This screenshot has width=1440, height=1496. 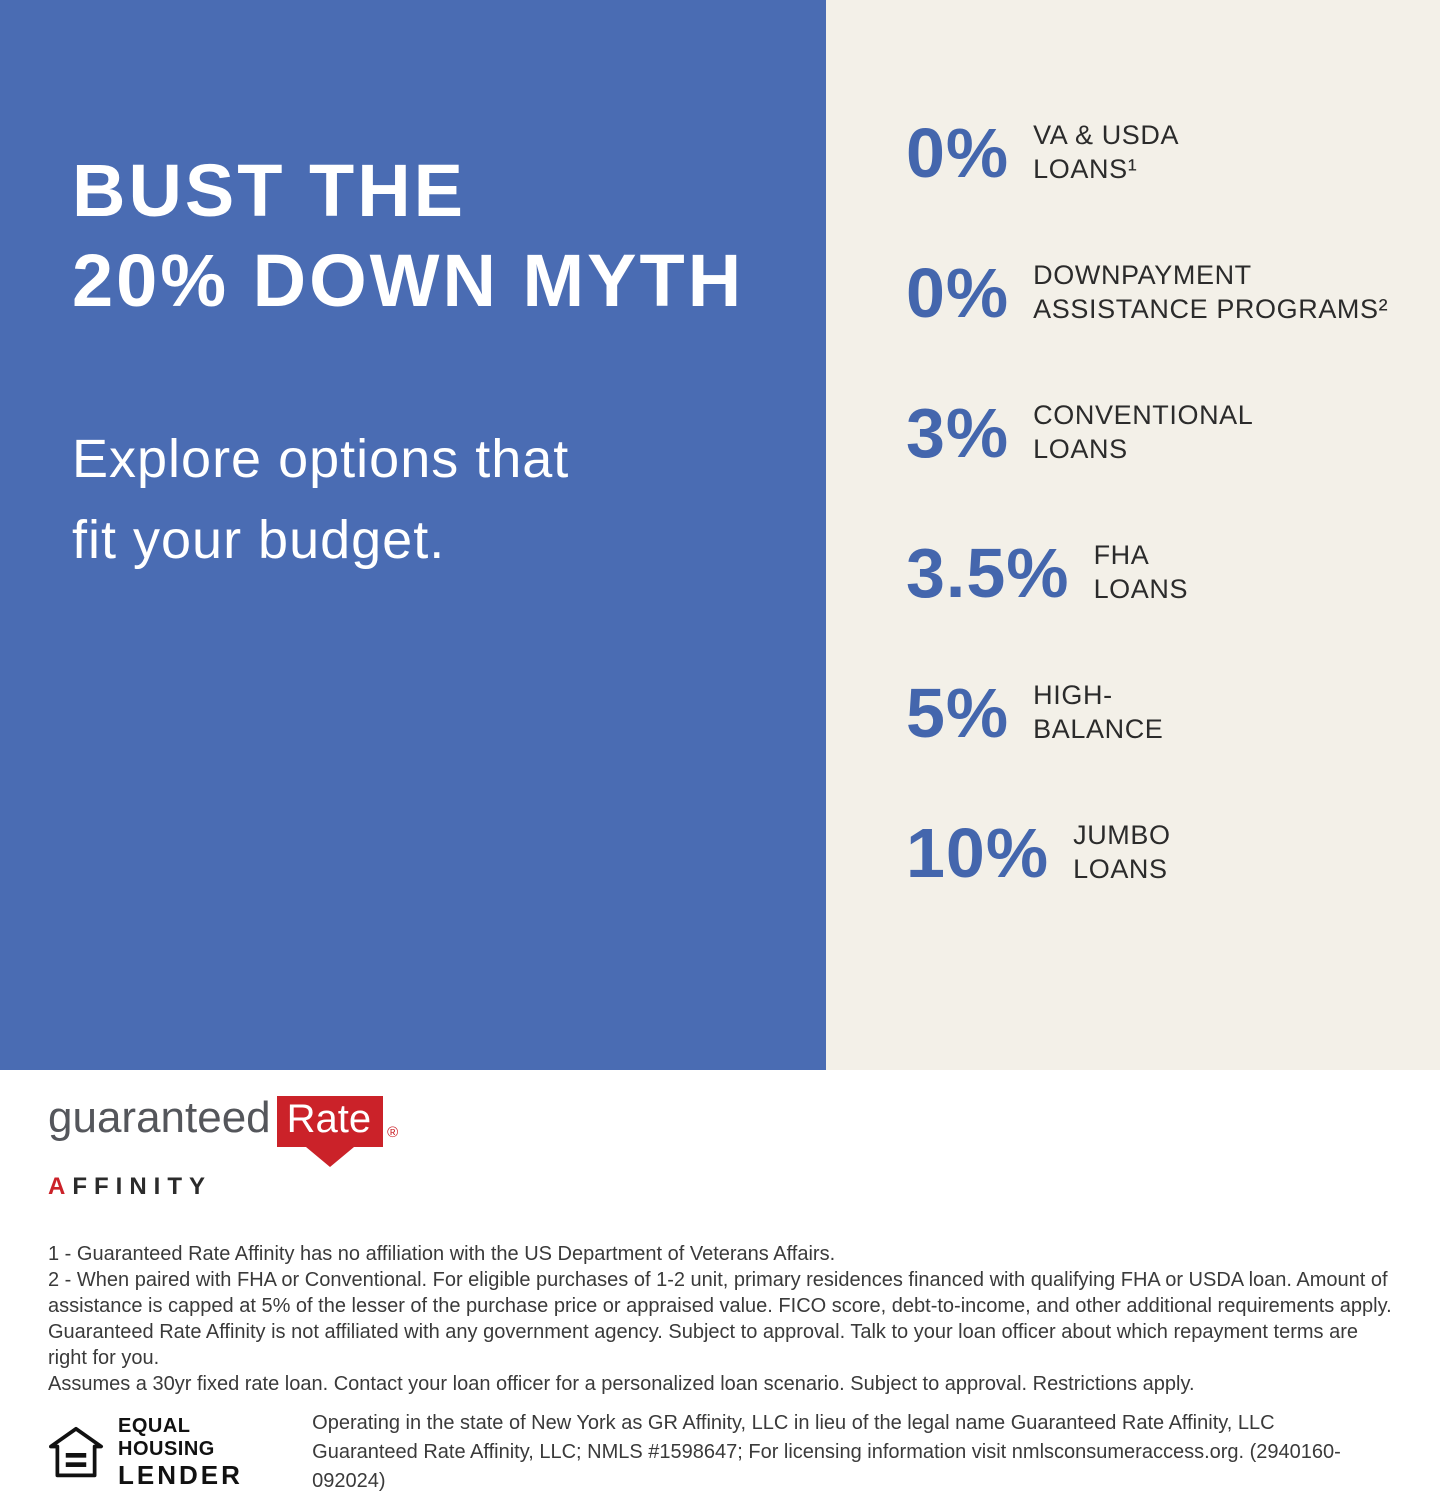 I want to click on rate-label-line-2: ASSISTANCE PROGRAMS², so click(x=1211, y=309).